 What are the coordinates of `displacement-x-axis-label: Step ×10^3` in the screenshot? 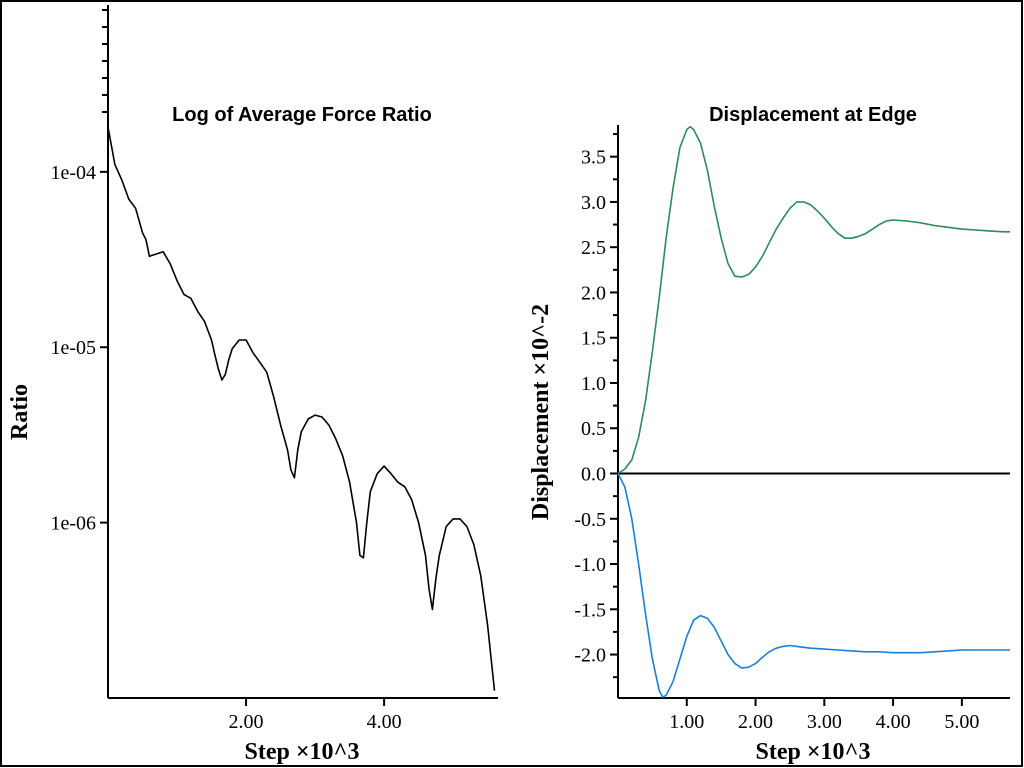 It's located at (813, 752).